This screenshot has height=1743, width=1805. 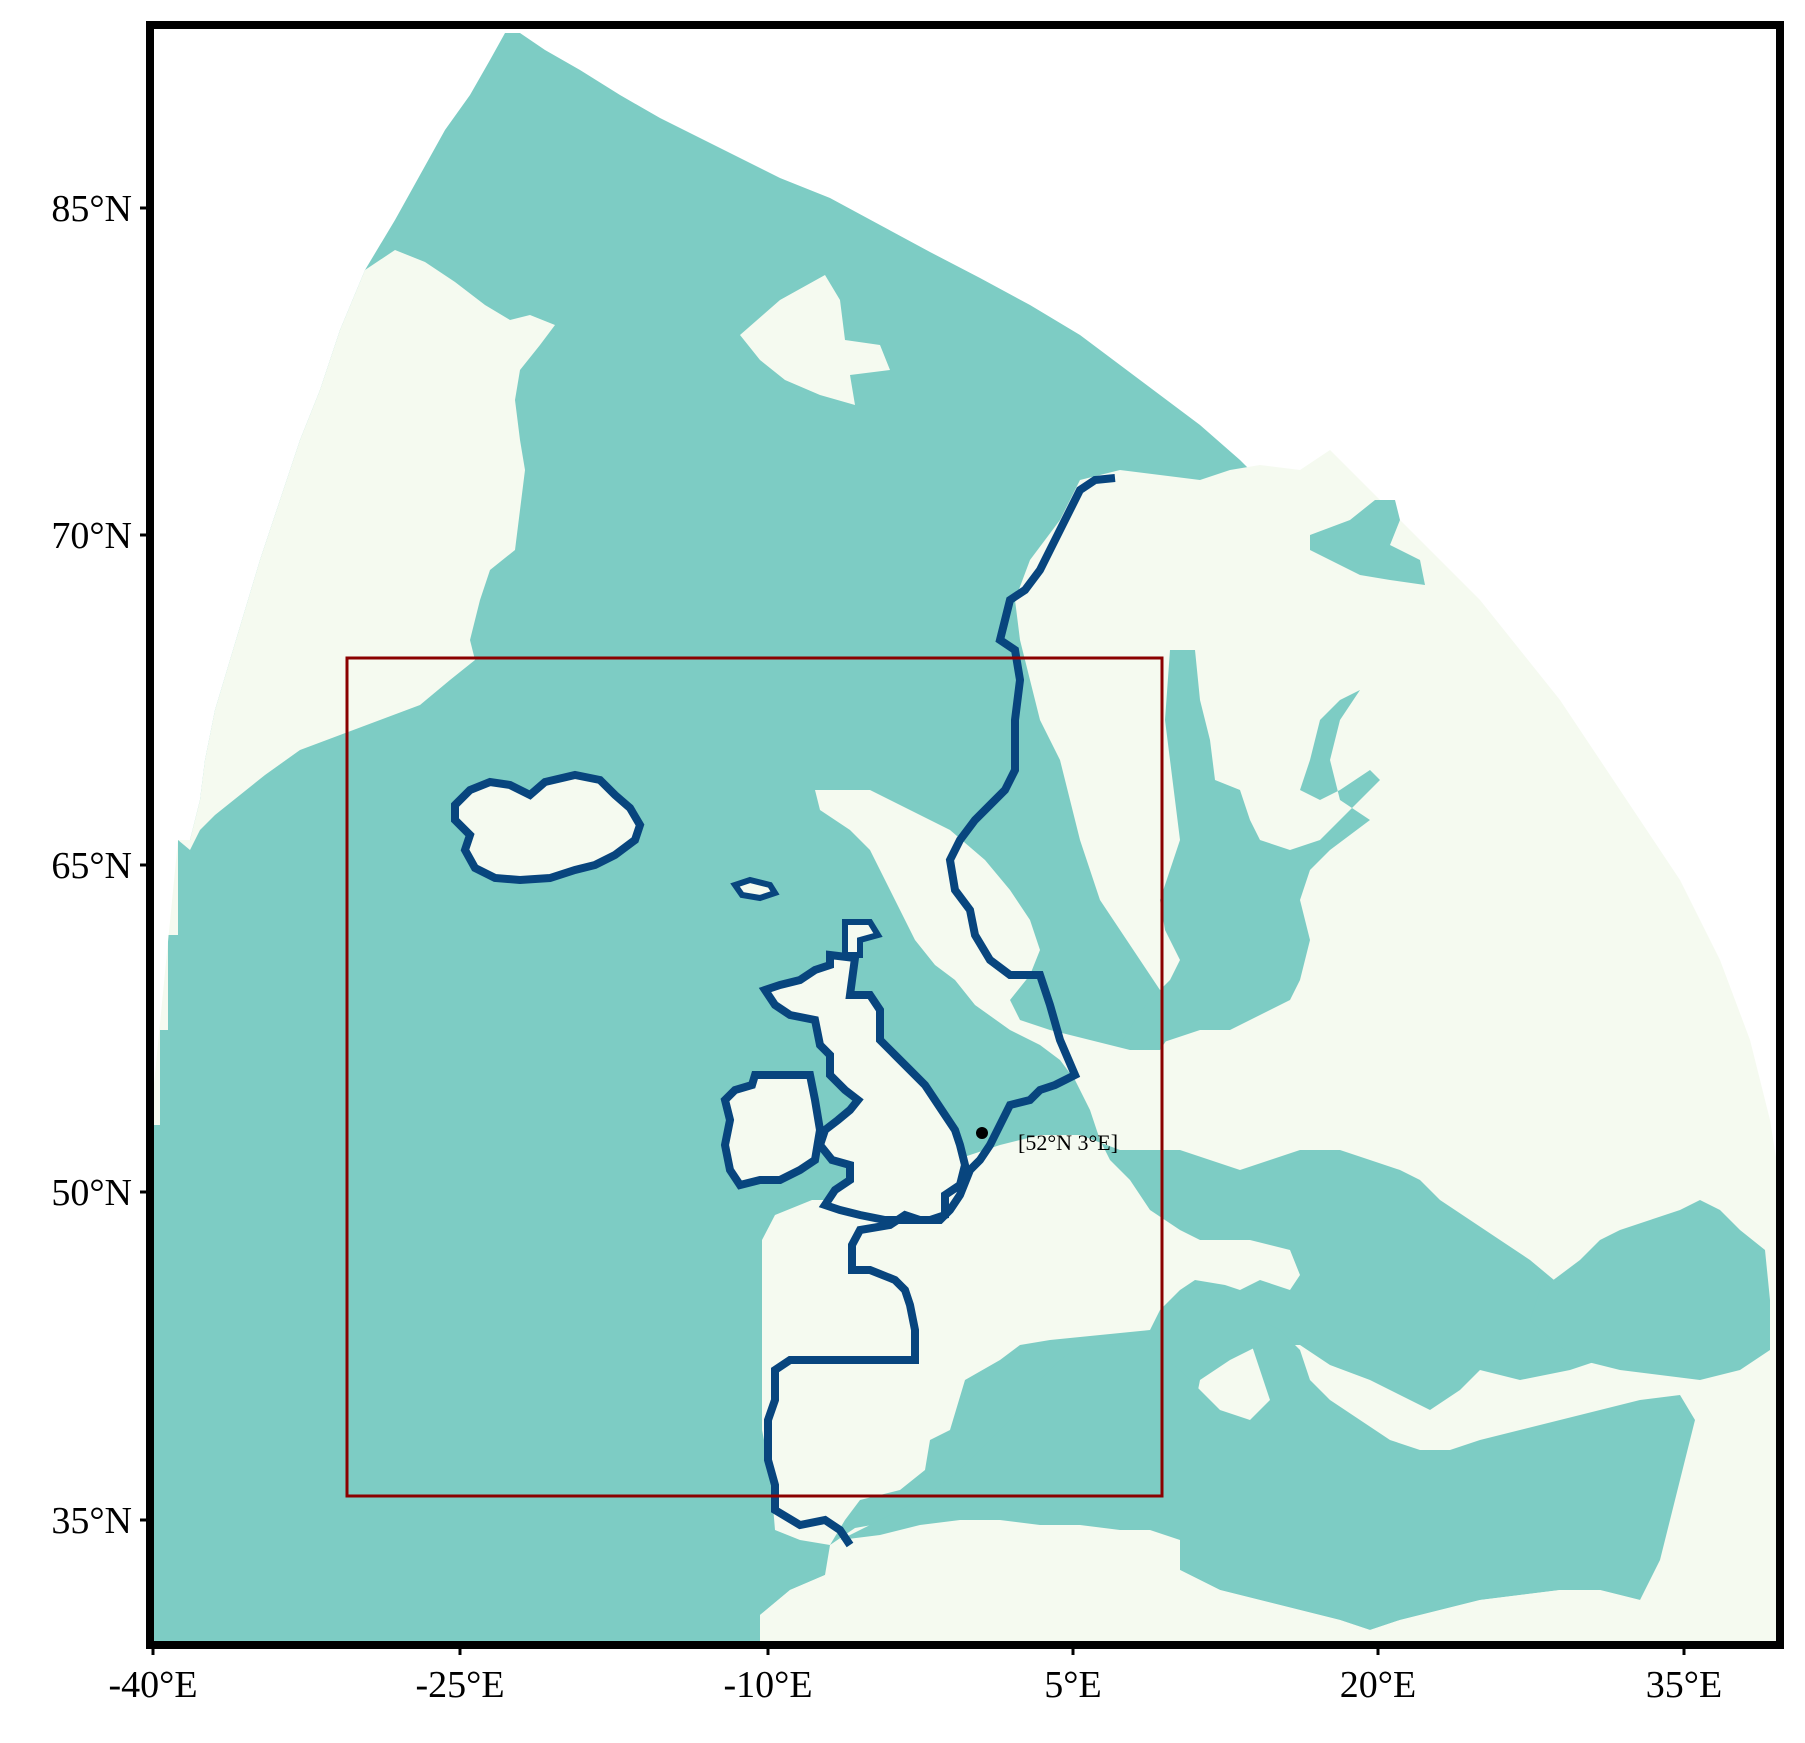 What do you see at coordinates (1072, 1685) in the screenshot?
I see `x-tick-label: 5°E` at bounding box center [1072, 1685].